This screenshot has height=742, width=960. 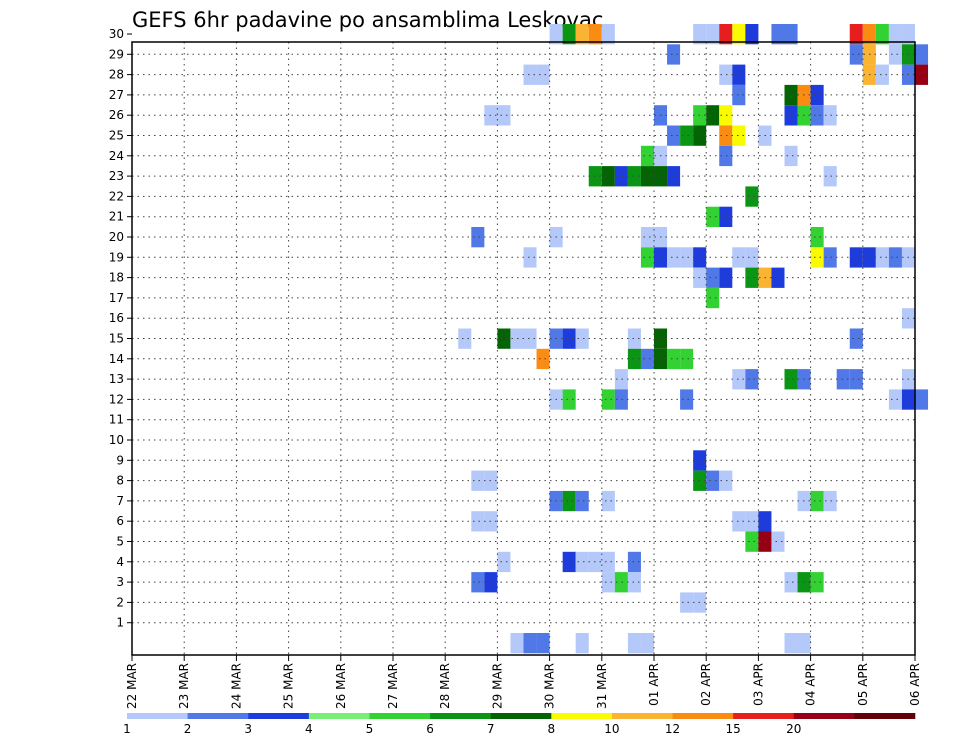 I want to click on legend-label: 8, so click(x=551, y=729).